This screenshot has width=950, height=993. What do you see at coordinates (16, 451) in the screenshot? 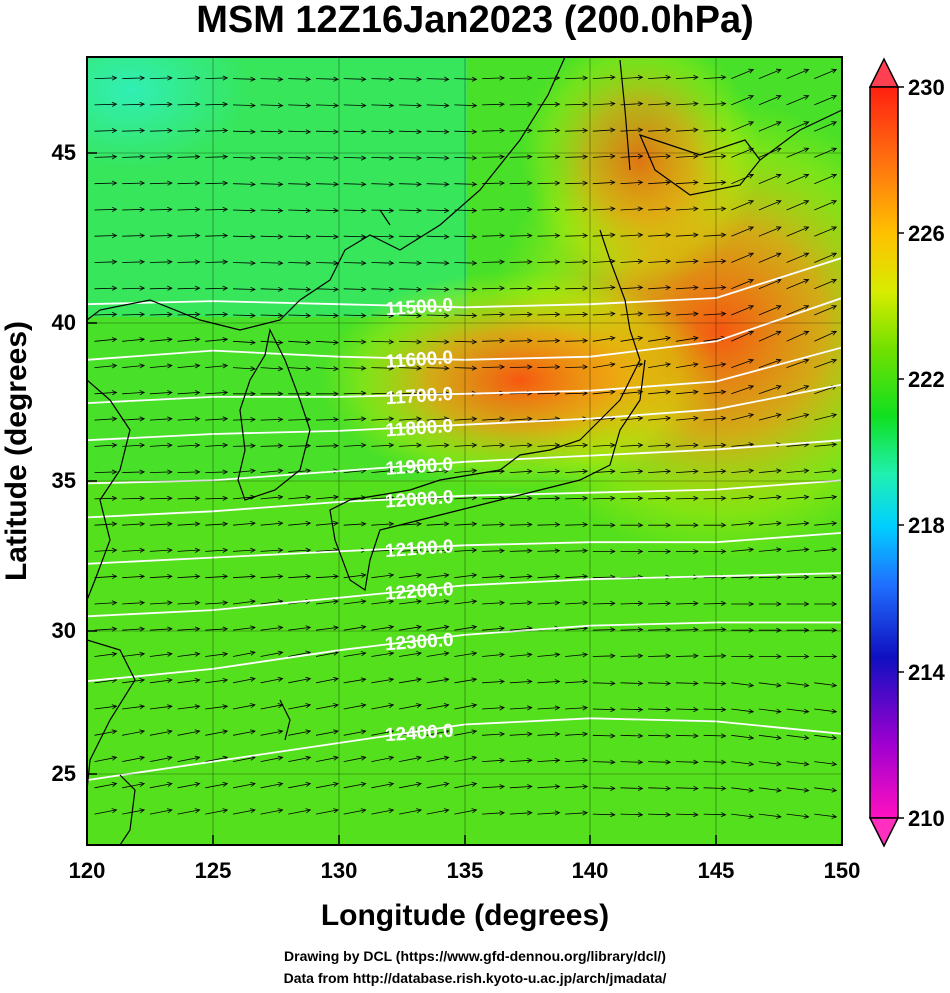
I see `y-axis-title: Latitude (degrees)` at bounding box center [16, 451].